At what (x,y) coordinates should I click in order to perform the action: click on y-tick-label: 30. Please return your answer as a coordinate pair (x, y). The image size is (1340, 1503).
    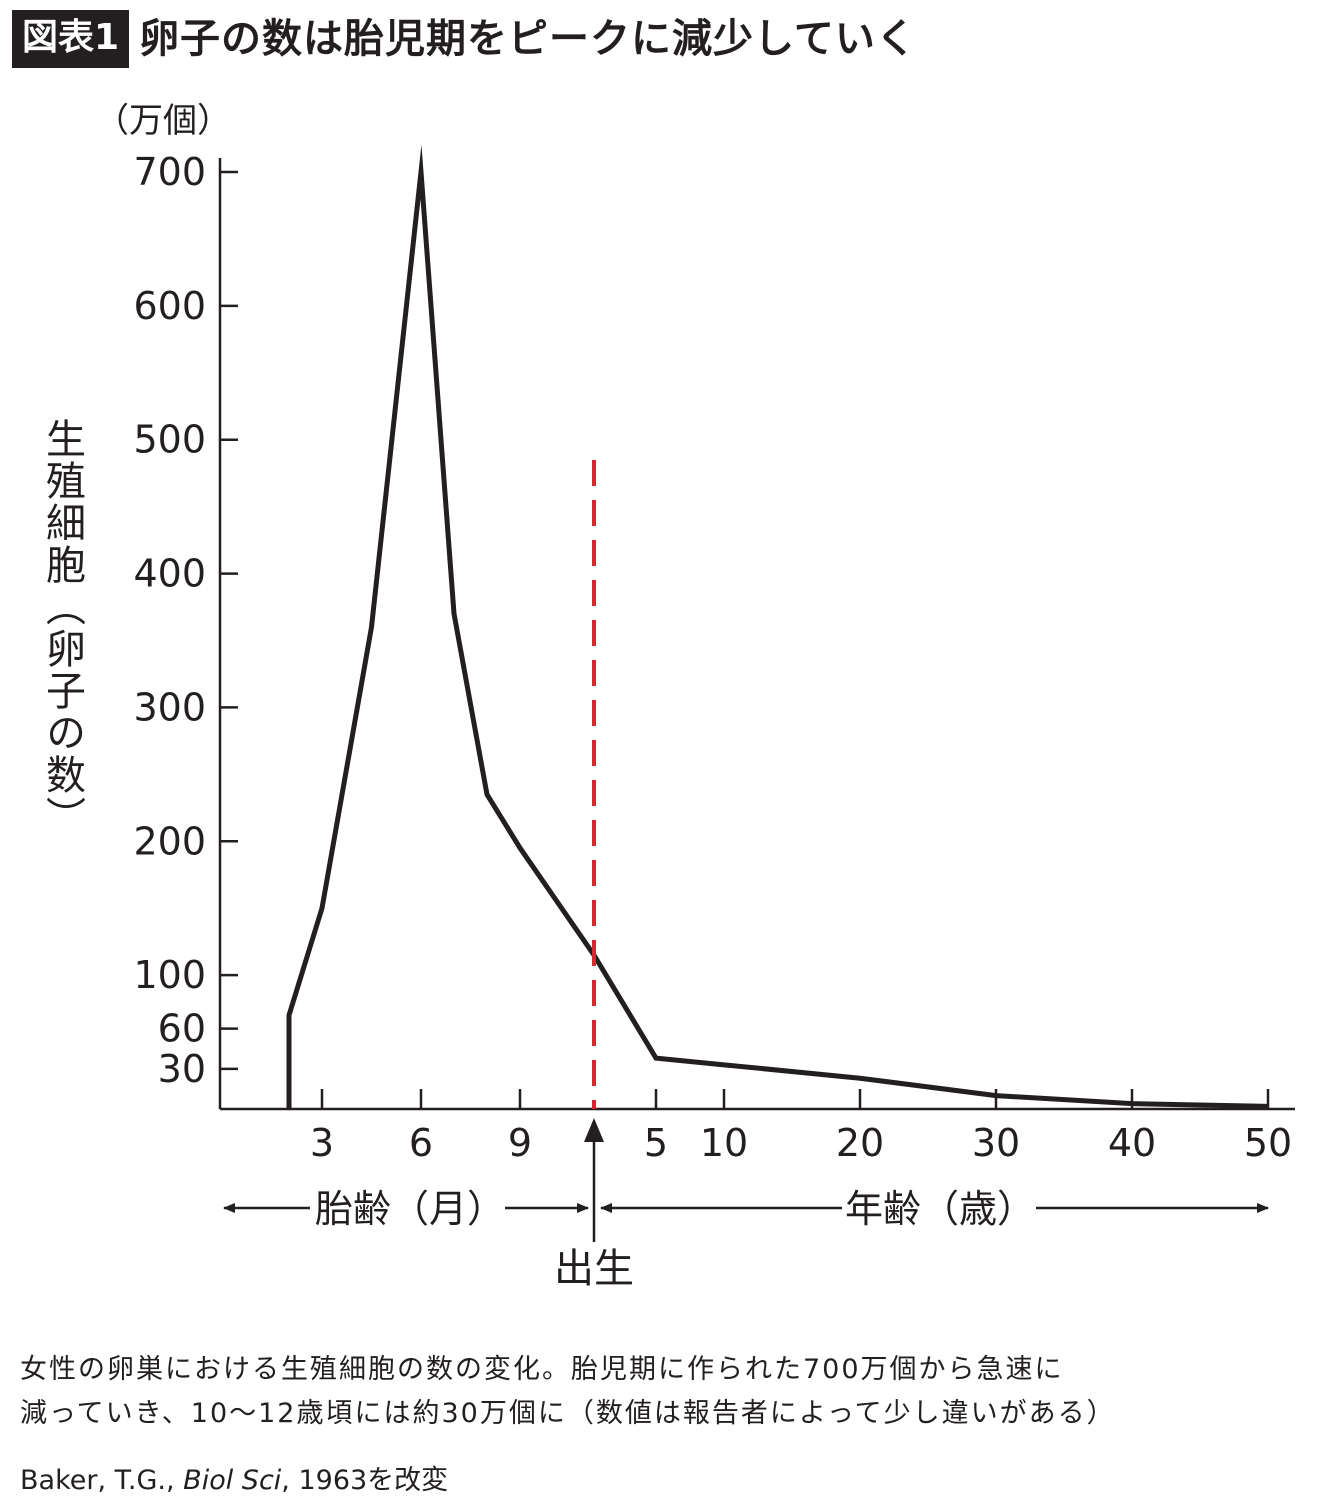
    Looking at the image, I should click on (182, 1069).